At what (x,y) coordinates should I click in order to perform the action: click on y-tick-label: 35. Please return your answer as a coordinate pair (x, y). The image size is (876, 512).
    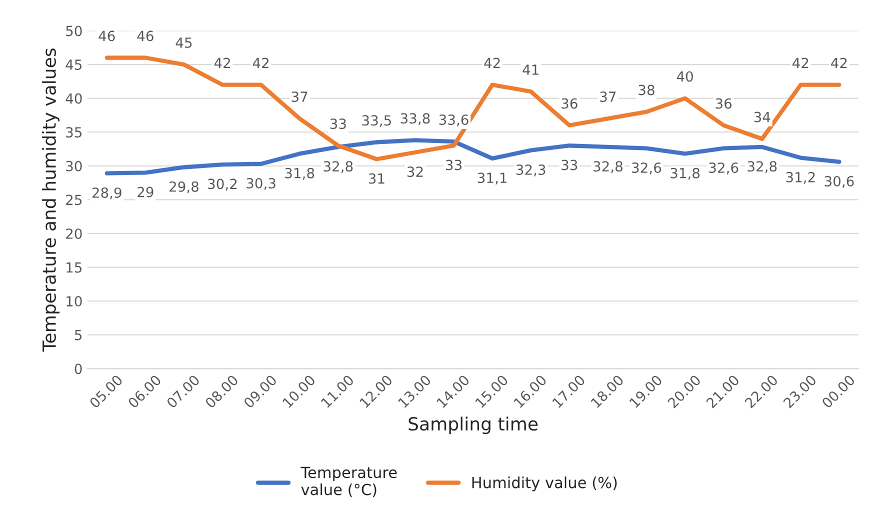
    Looking at the image, I should click on (74, 132).